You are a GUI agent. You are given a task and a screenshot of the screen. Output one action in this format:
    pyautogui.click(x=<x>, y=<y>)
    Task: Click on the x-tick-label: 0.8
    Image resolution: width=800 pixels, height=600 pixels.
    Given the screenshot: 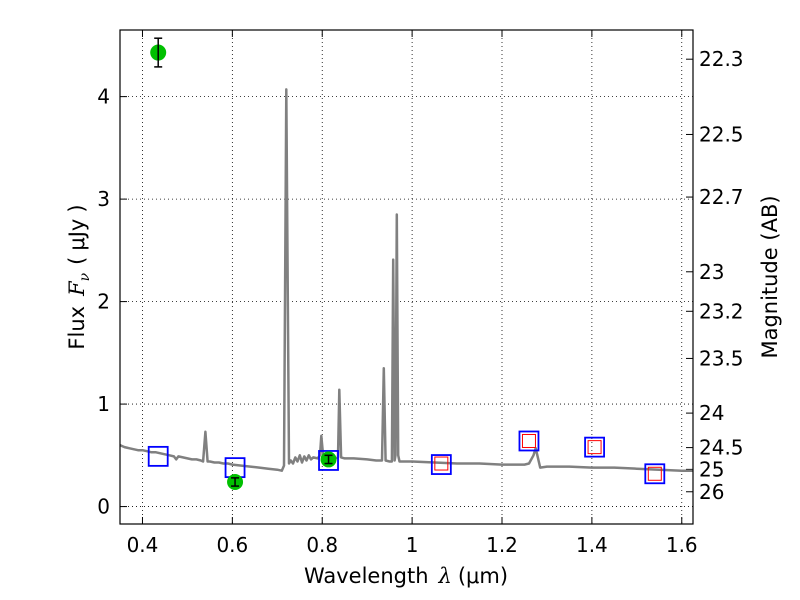 What is the action you would take?
    pyautogui.click(x=322, y=545)
    